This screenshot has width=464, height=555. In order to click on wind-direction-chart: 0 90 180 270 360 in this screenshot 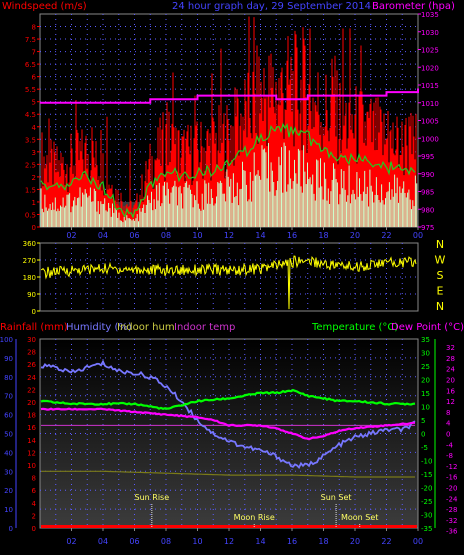, I will do `click(221, 278)`.